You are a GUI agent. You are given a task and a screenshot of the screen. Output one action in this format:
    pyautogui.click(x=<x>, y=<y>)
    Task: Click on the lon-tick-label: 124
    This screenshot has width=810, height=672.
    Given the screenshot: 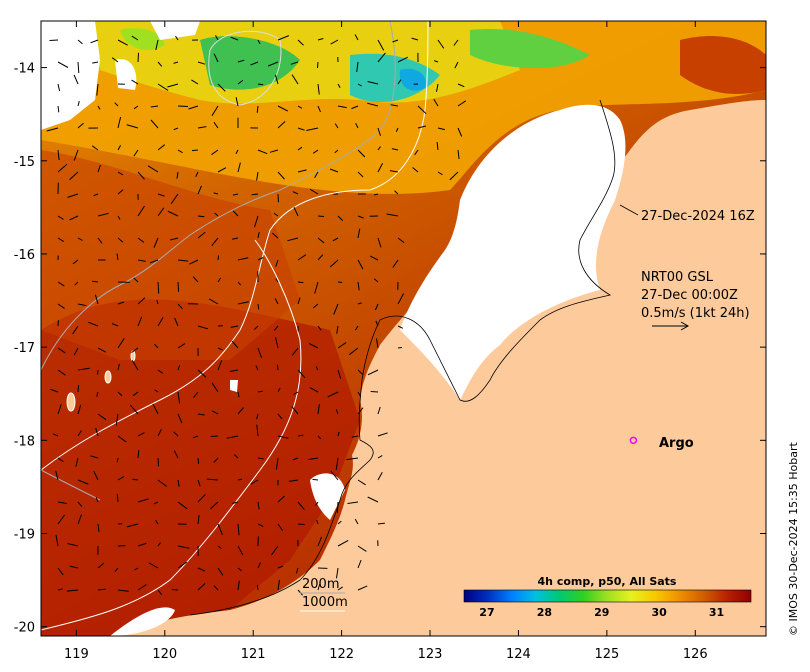 What is the action you would take?
    pyautogui.click(x=518, y=654)
    